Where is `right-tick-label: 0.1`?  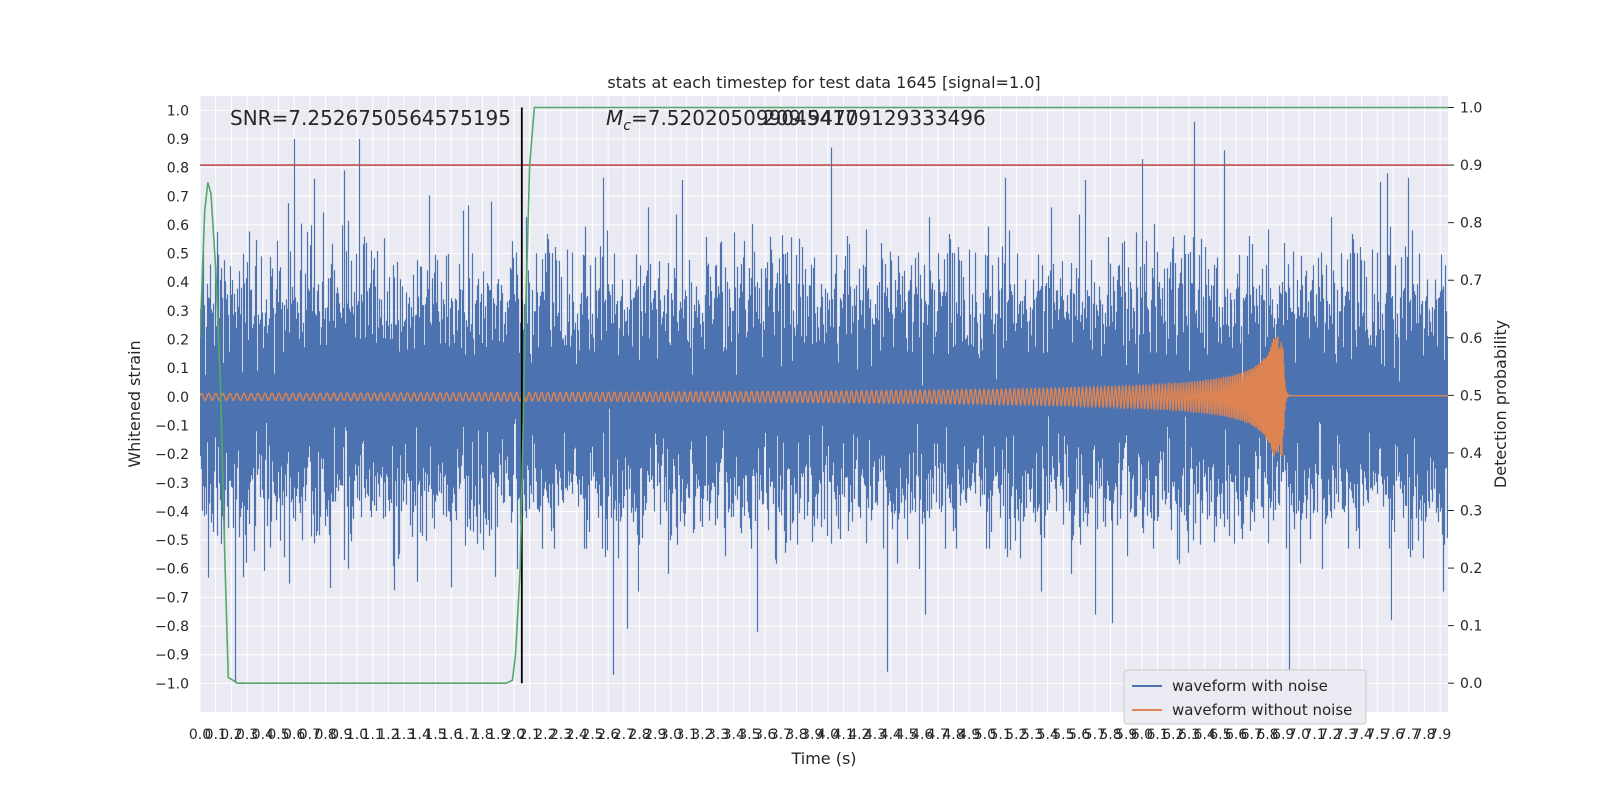 right-tick-label: 0.1 is located at coordinates (1471, 627).